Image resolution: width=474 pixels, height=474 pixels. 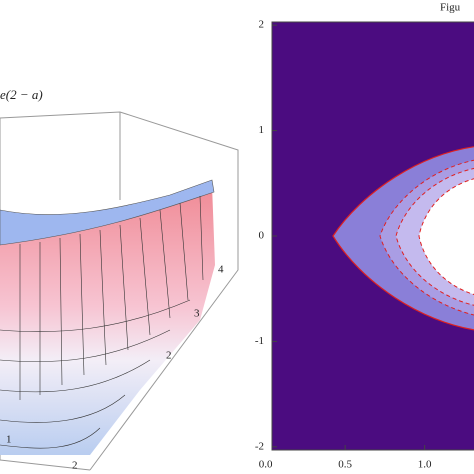 What do you see at coordinates (262, 236) in the screenshot?
I see `y-tick-label: 0` at bounding box center [262, 236].